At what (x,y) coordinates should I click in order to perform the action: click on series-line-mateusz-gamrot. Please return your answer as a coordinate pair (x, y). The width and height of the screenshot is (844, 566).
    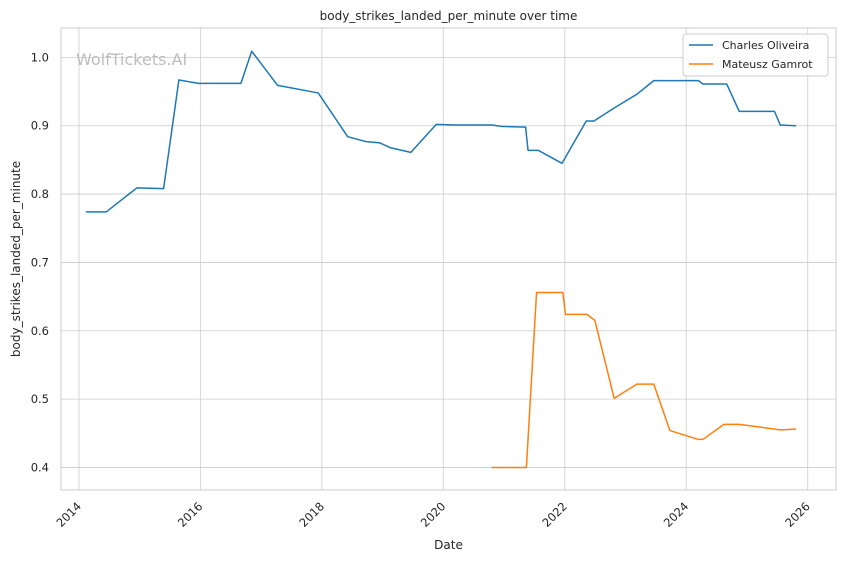
    Looking at the image, I should click on (644, 380).